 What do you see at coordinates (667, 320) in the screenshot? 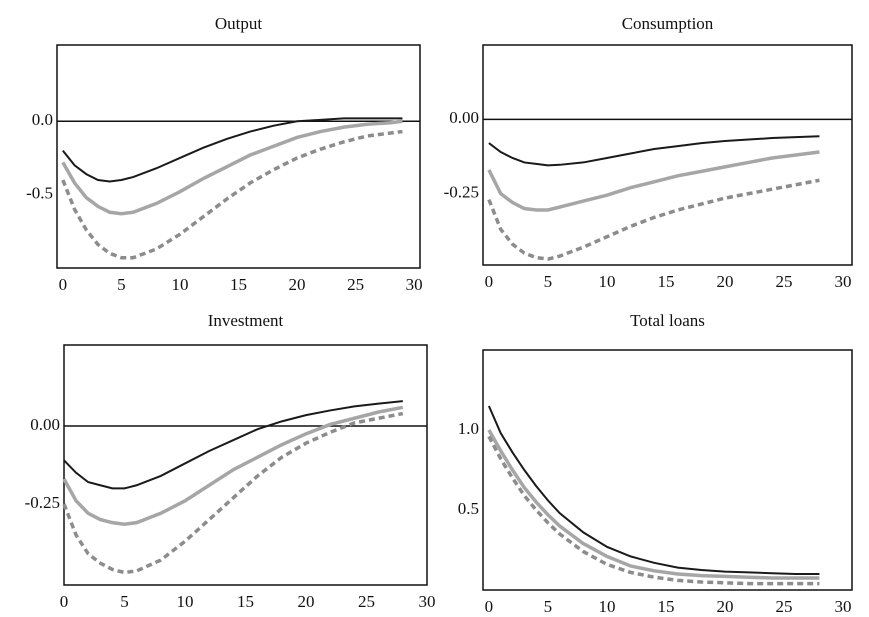
I see `panel-title: Total loans` at bounding box center [667, 320].